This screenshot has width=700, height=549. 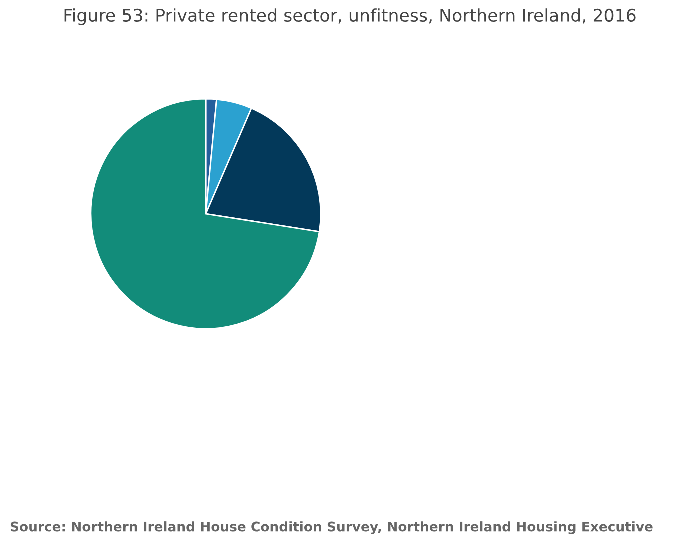 What do you see at coordinates (331, 528) in the screenshot?
I see `source-note: Source: Northern Ireland House Condition Survey, Northern Ireland Housing Executive` at bounding box center [331, 528].